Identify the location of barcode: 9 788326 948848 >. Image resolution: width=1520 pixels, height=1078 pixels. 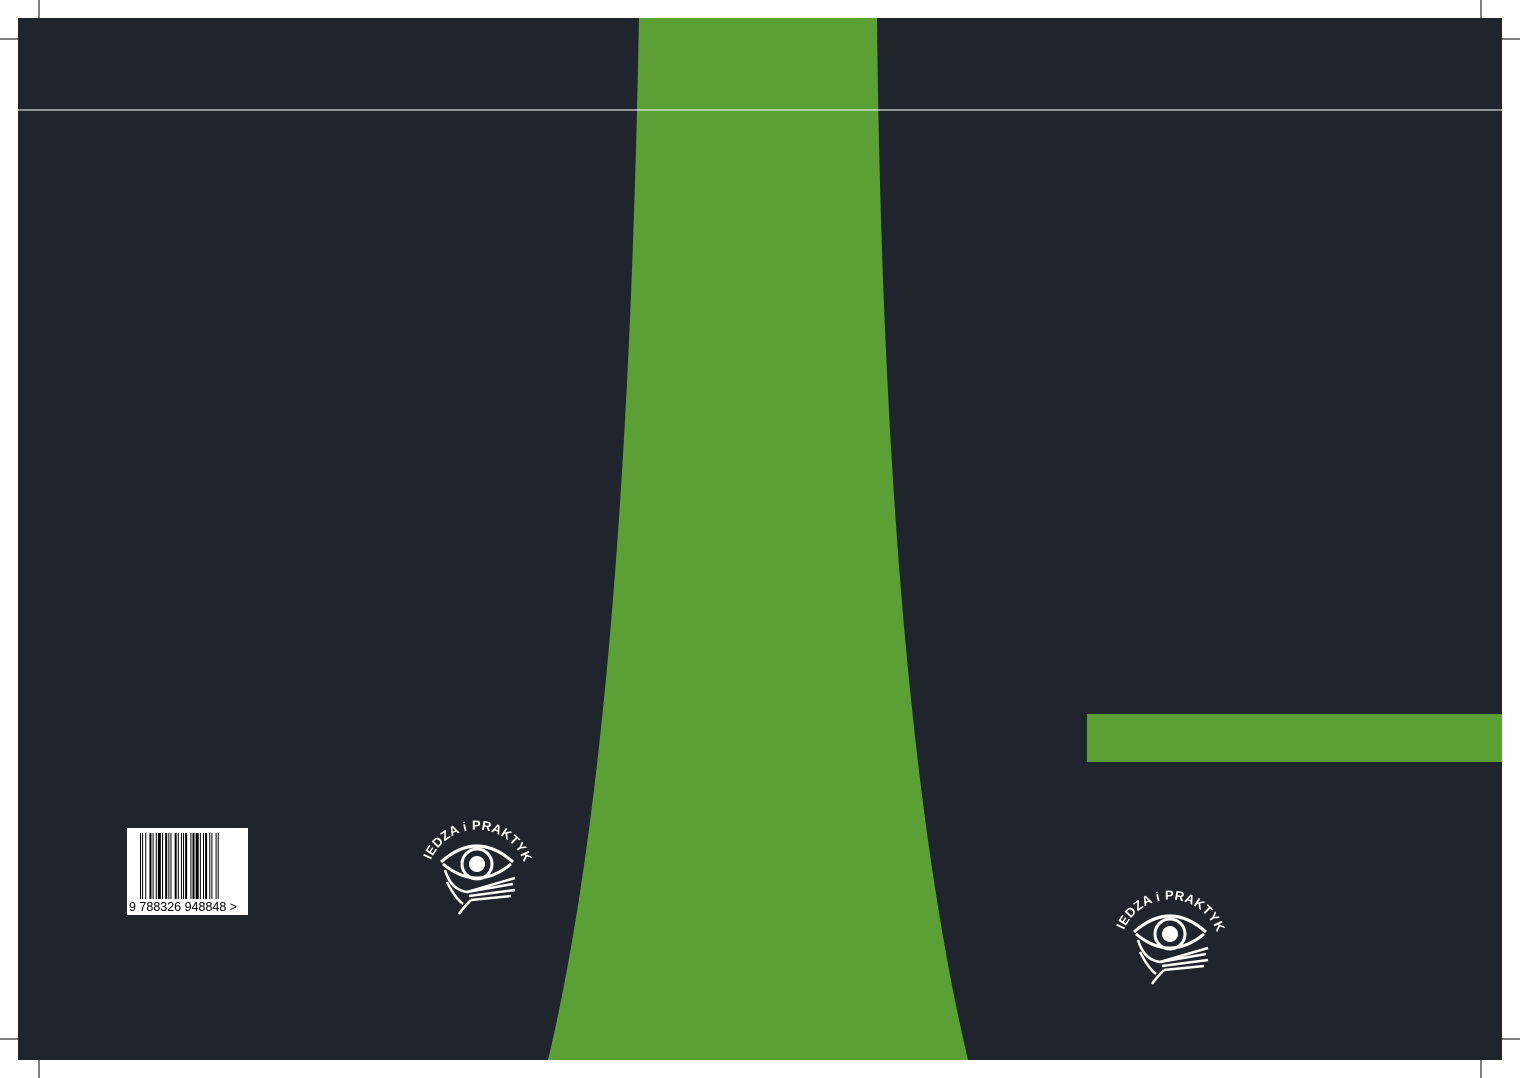
(187, 871).